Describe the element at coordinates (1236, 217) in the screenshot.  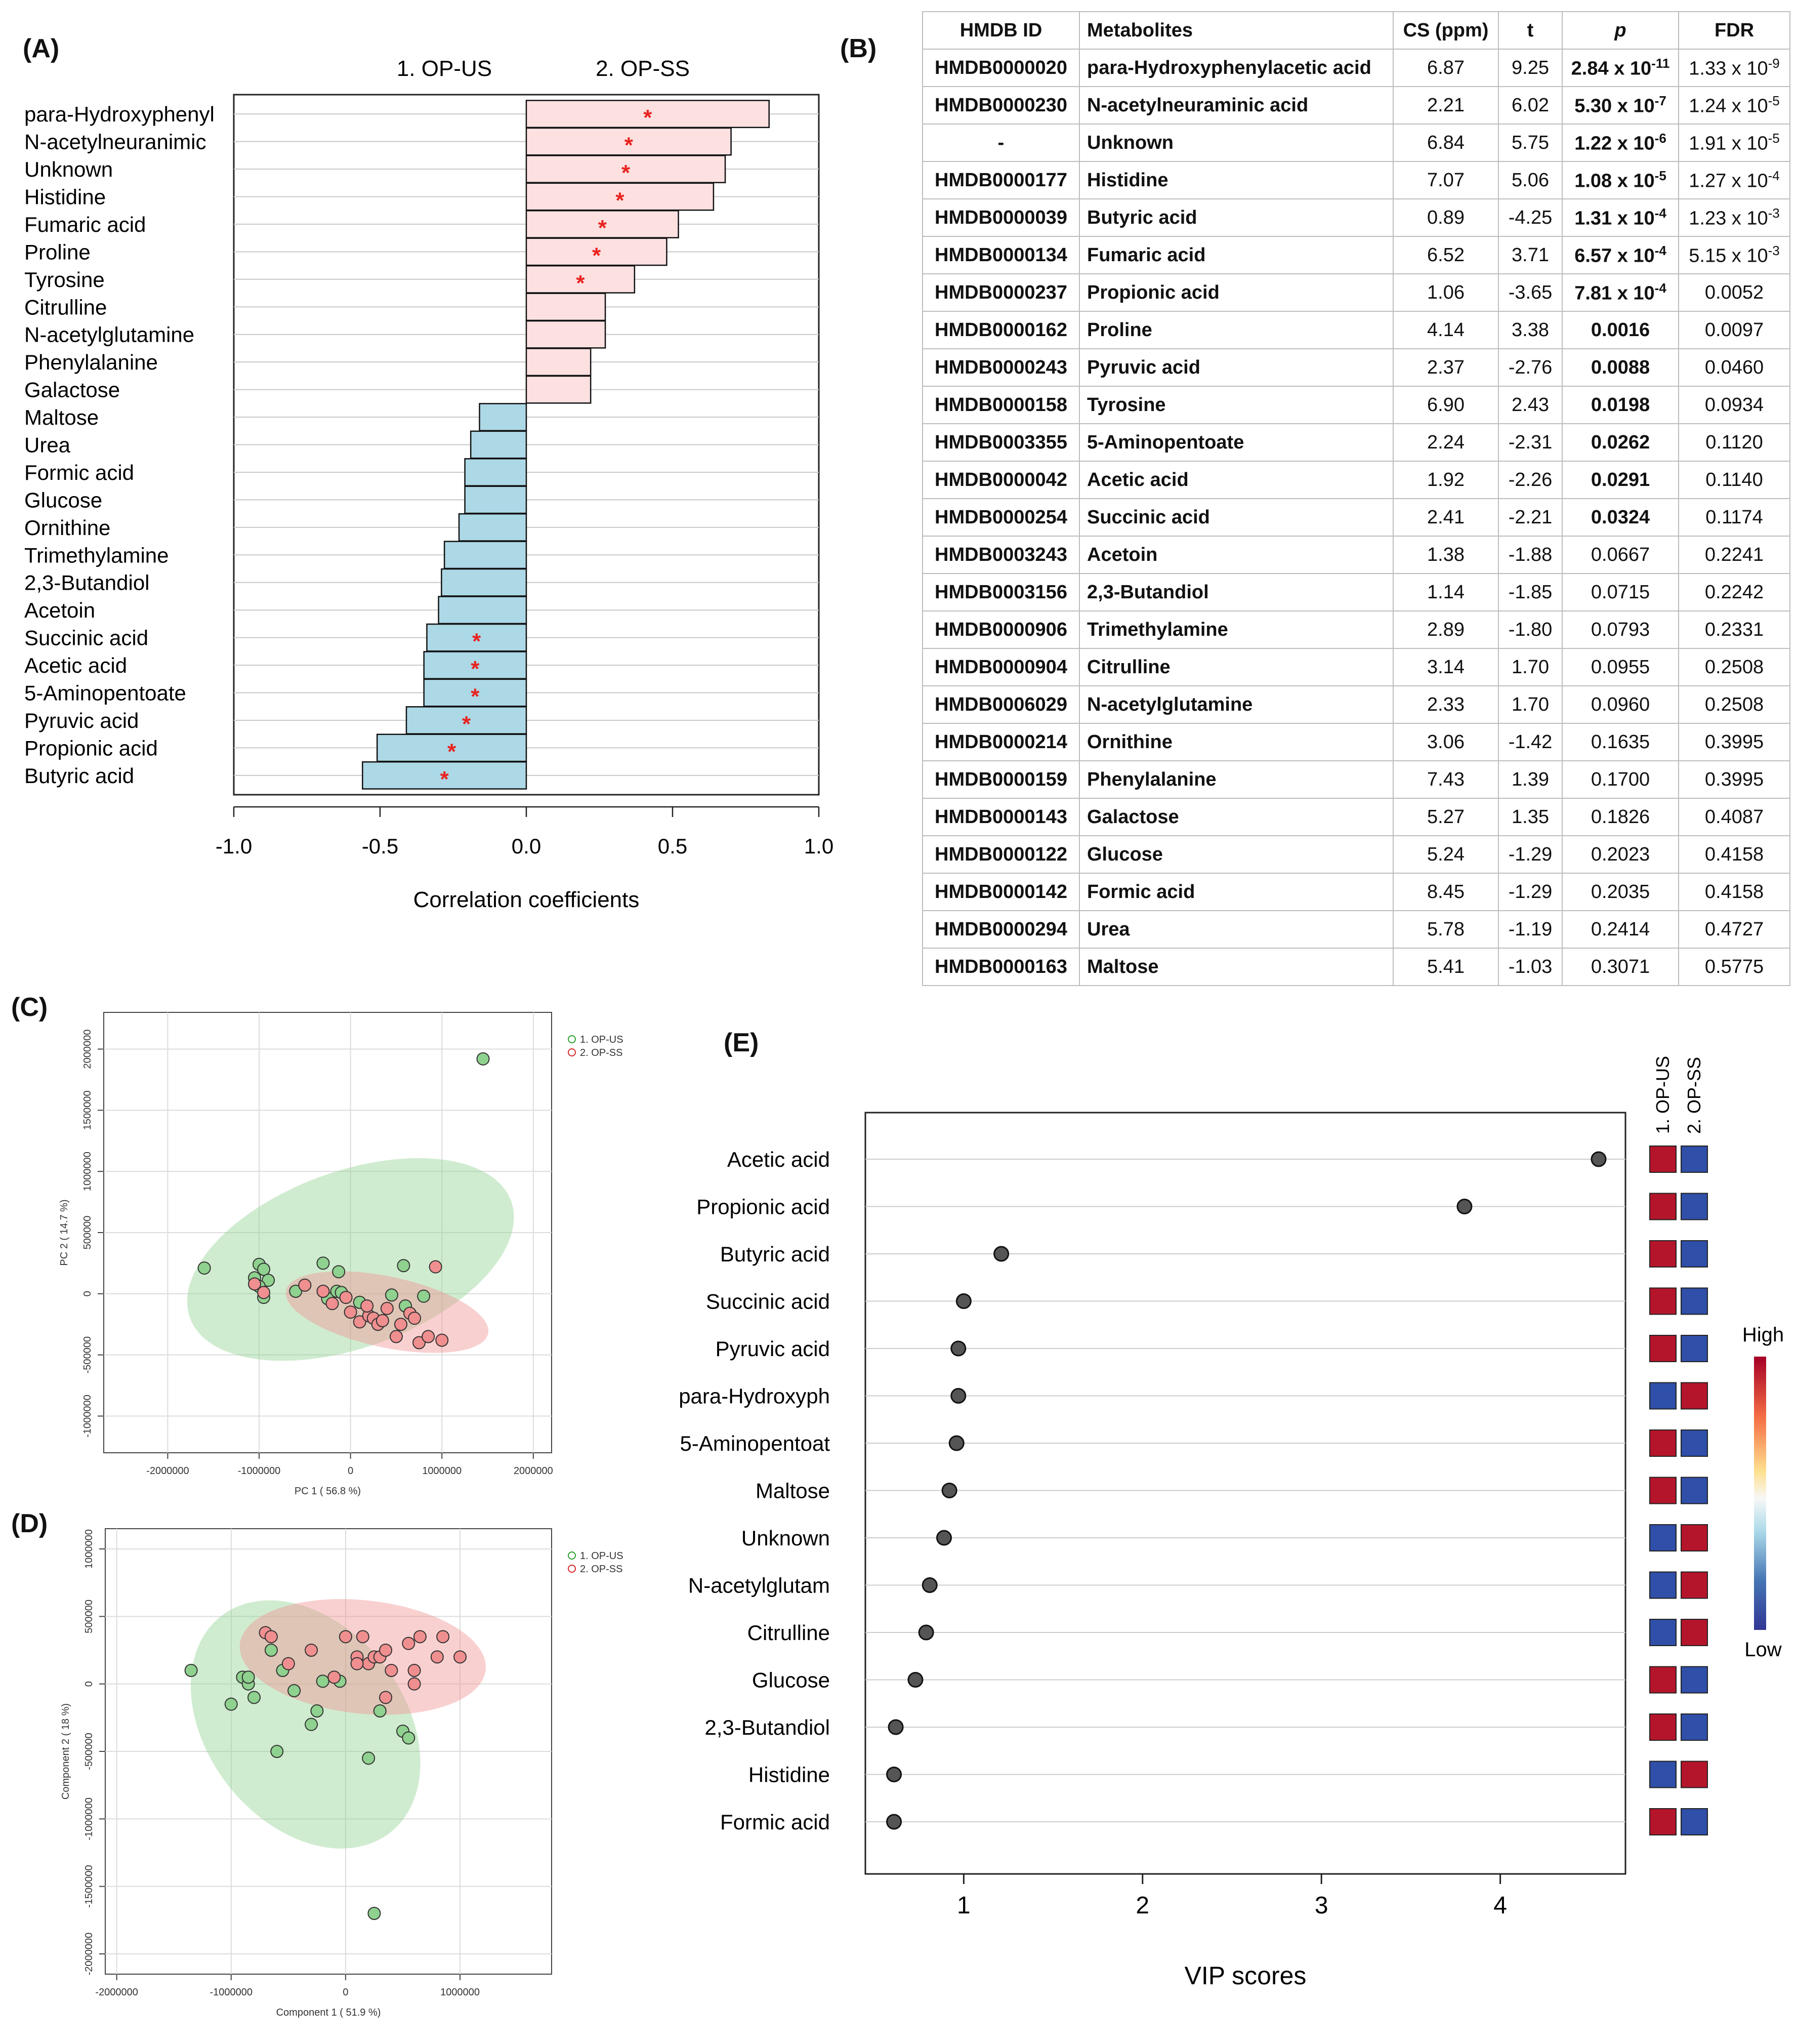
I see `metabolite-cell: Butyric acid` at that location.